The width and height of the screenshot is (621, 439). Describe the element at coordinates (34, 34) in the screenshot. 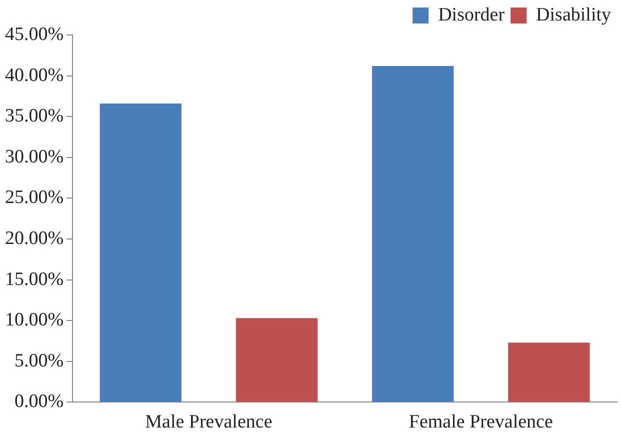

I see `y-tick-label: 45.00%` at that location.